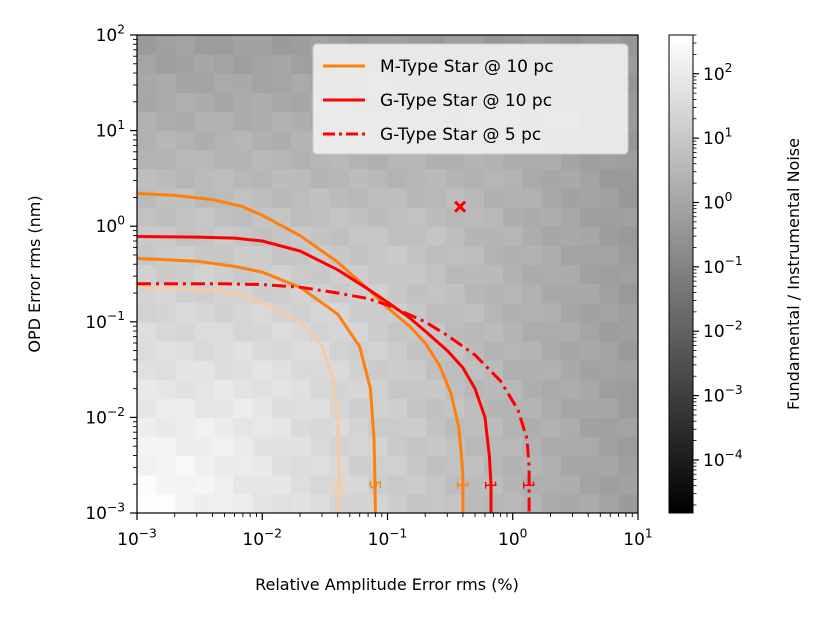 The height and width of the screenshot is (621, 829). Describe the element at coordinates (467, 67) in the screenshot. I see `legend-label: M-Type Star @ 10 pc` at that location.